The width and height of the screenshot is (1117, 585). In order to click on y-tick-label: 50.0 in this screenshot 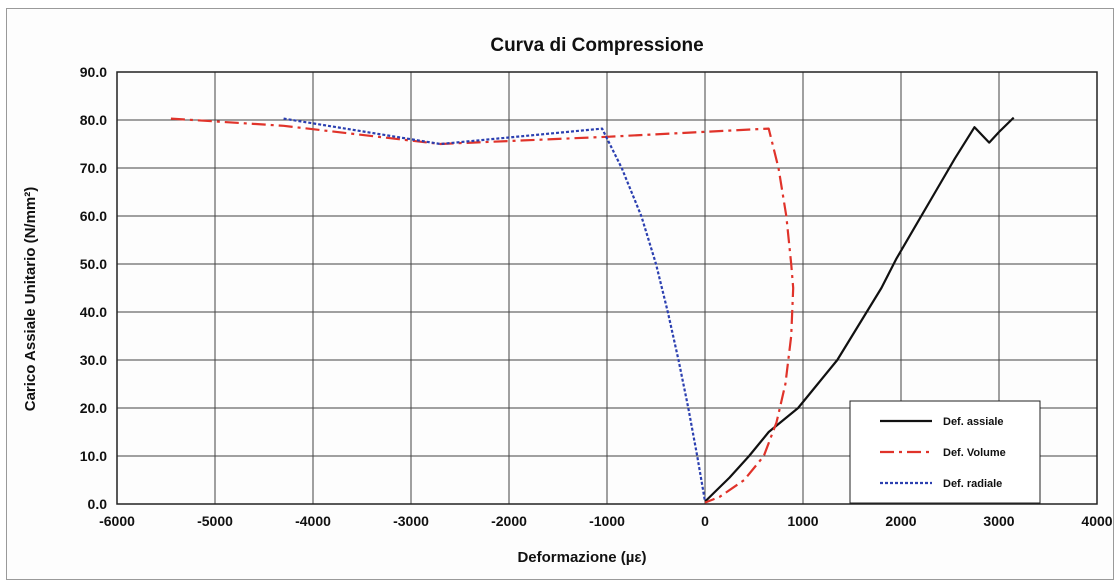, I will do `click(93, 264)`.